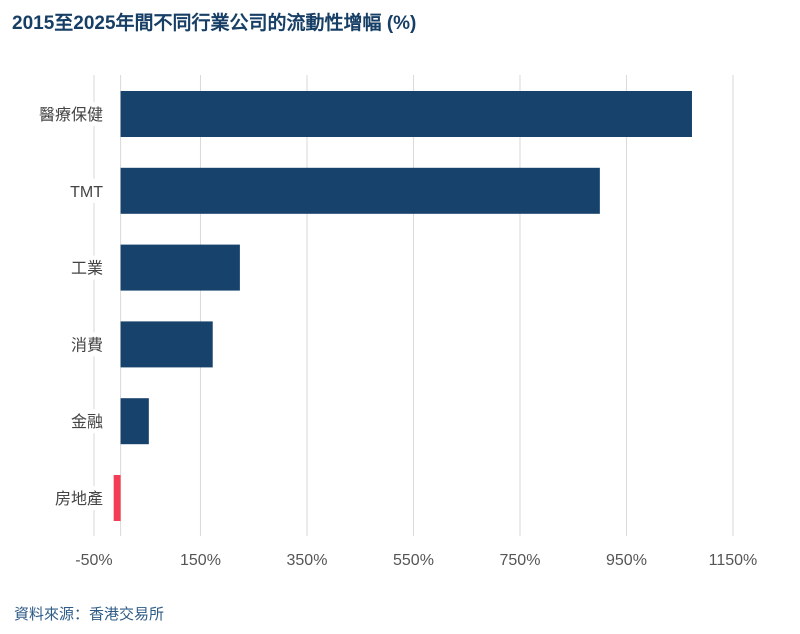 The image size is (800, 634). I want to click on category-label: 消費, so click(87, 345).